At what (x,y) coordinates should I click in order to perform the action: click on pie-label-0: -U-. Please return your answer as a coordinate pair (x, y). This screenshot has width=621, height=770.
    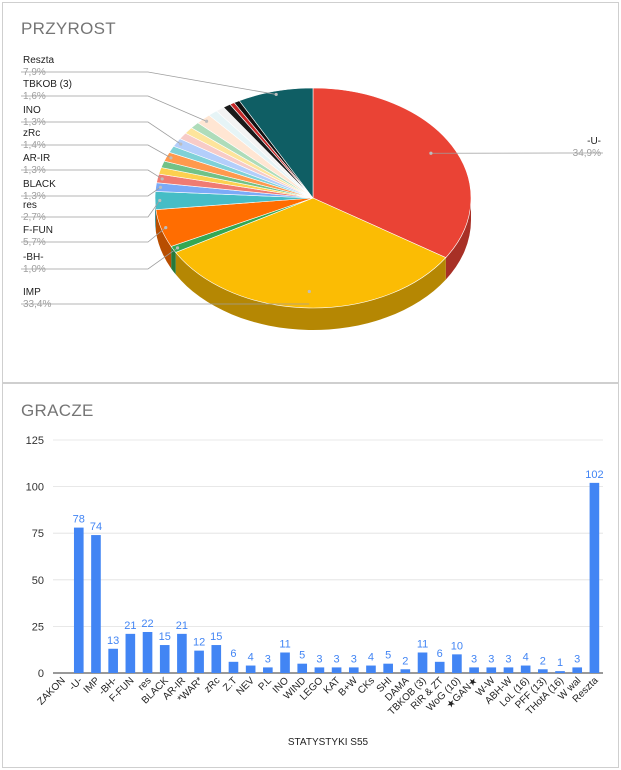
    Looking at the image, I should click on (594, 141).